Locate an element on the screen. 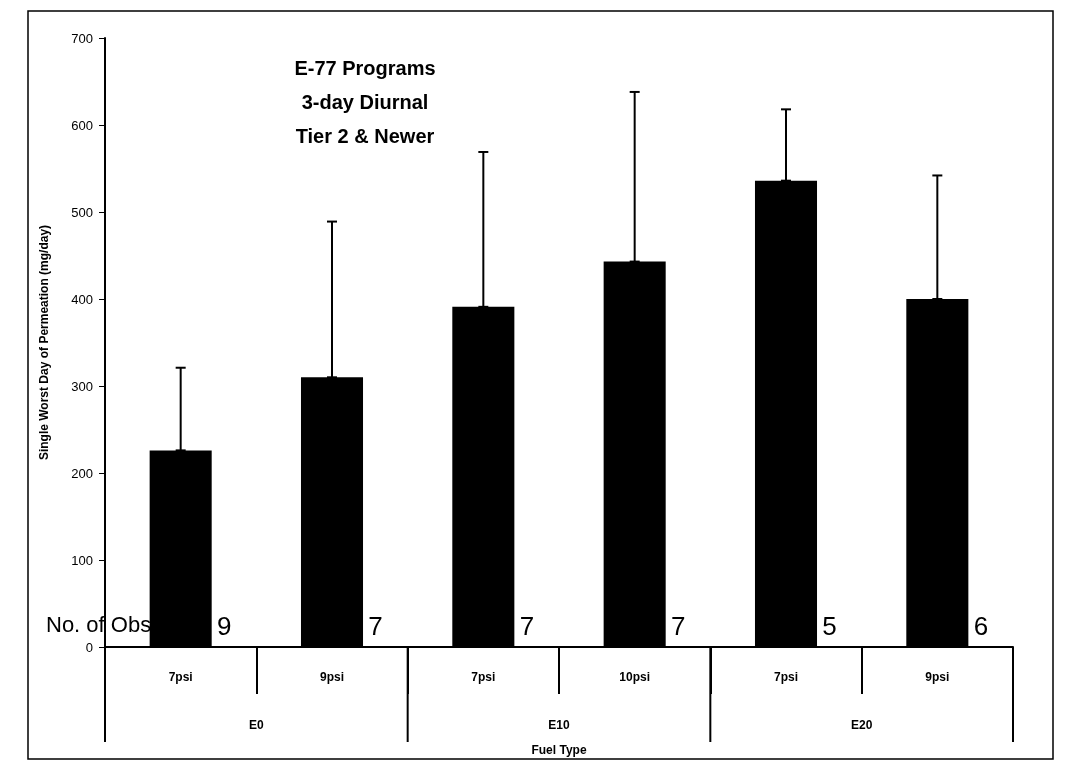 This screenshot has width=1068, height=769. text: E10 is located at coordinates (559, 725).